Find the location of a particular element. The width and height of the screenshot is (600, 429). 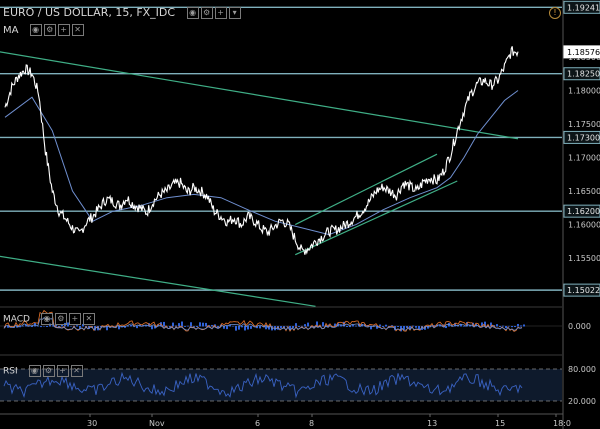

more-icon: ▾ is located at coordinates (234, 13).